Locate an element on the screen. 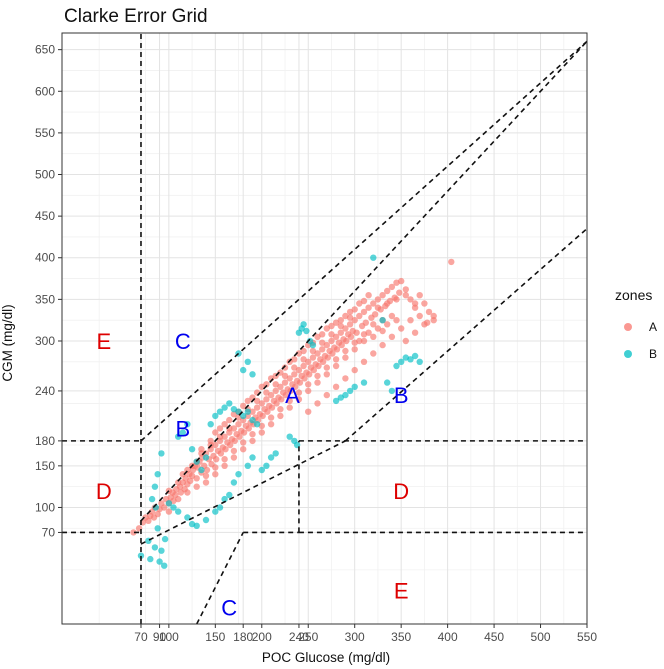 This screenshot has width=664, height=669. zone-label-b: B is located at coordinates (182, 428).